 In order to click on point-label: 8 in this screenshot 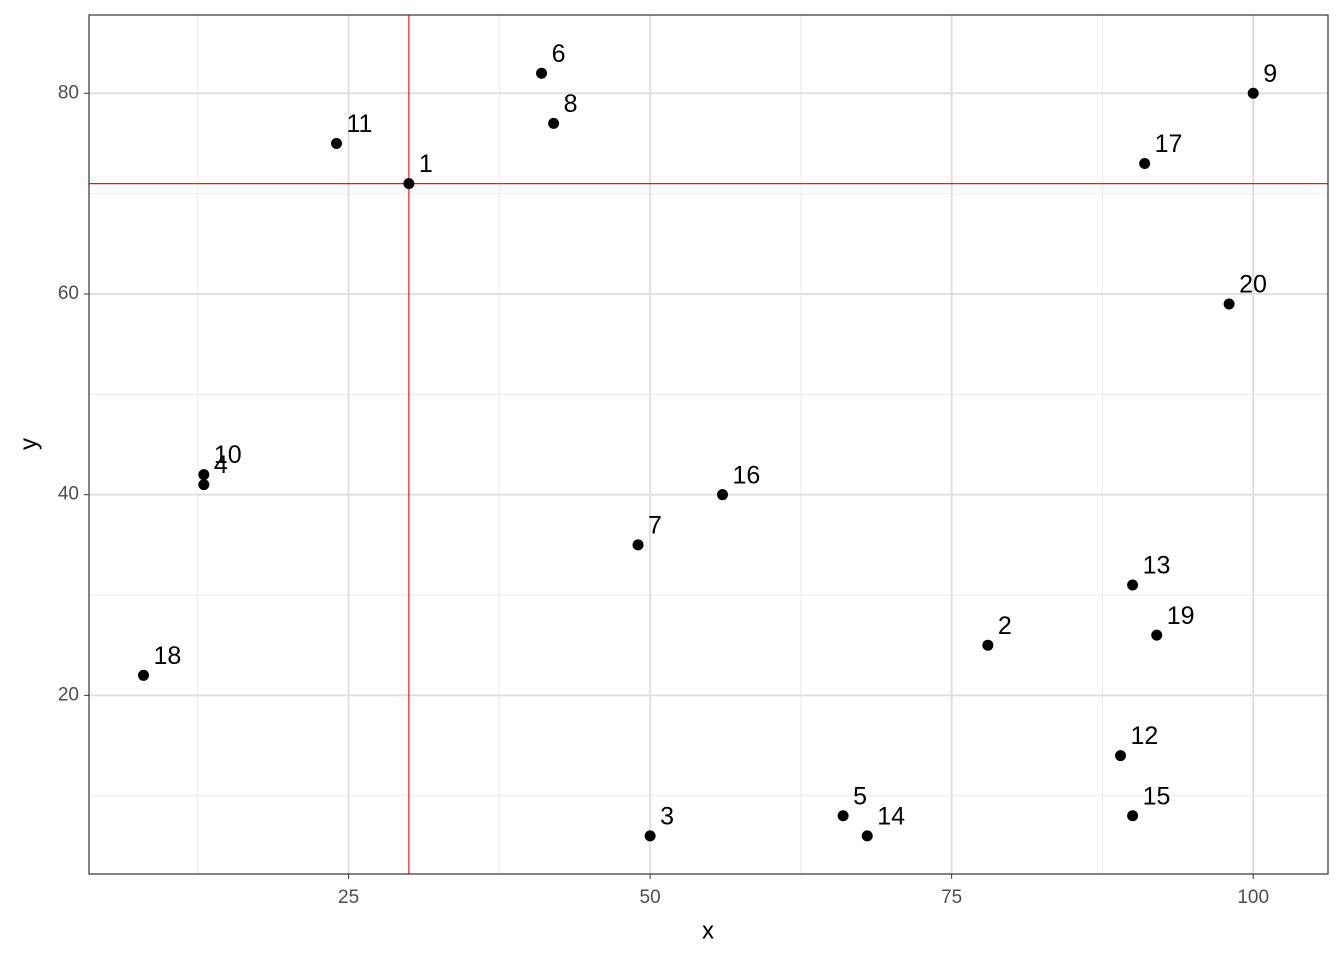, I will do `click(571, 104)`.